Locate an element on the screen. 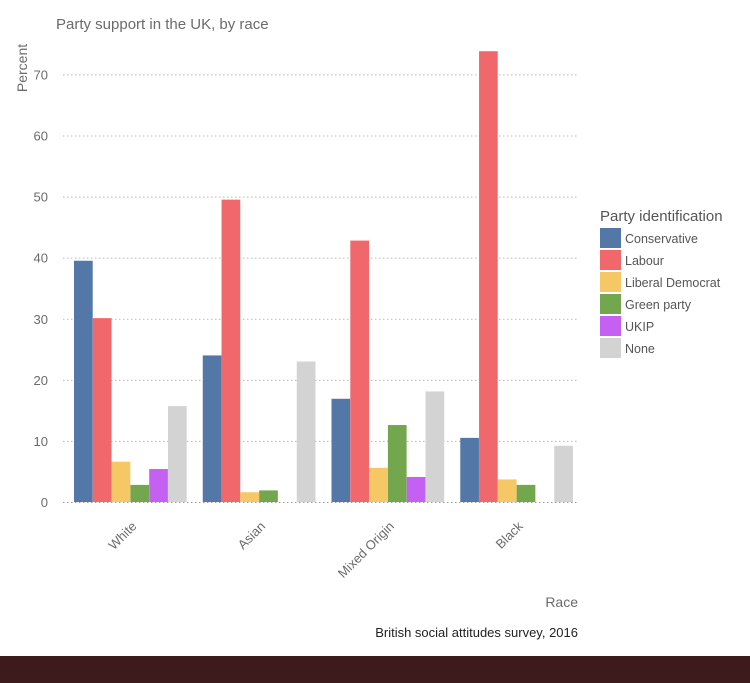 This screenshot has height=683, width=750. bar-white-liberal-democrat is located at coordinates (121, 481).